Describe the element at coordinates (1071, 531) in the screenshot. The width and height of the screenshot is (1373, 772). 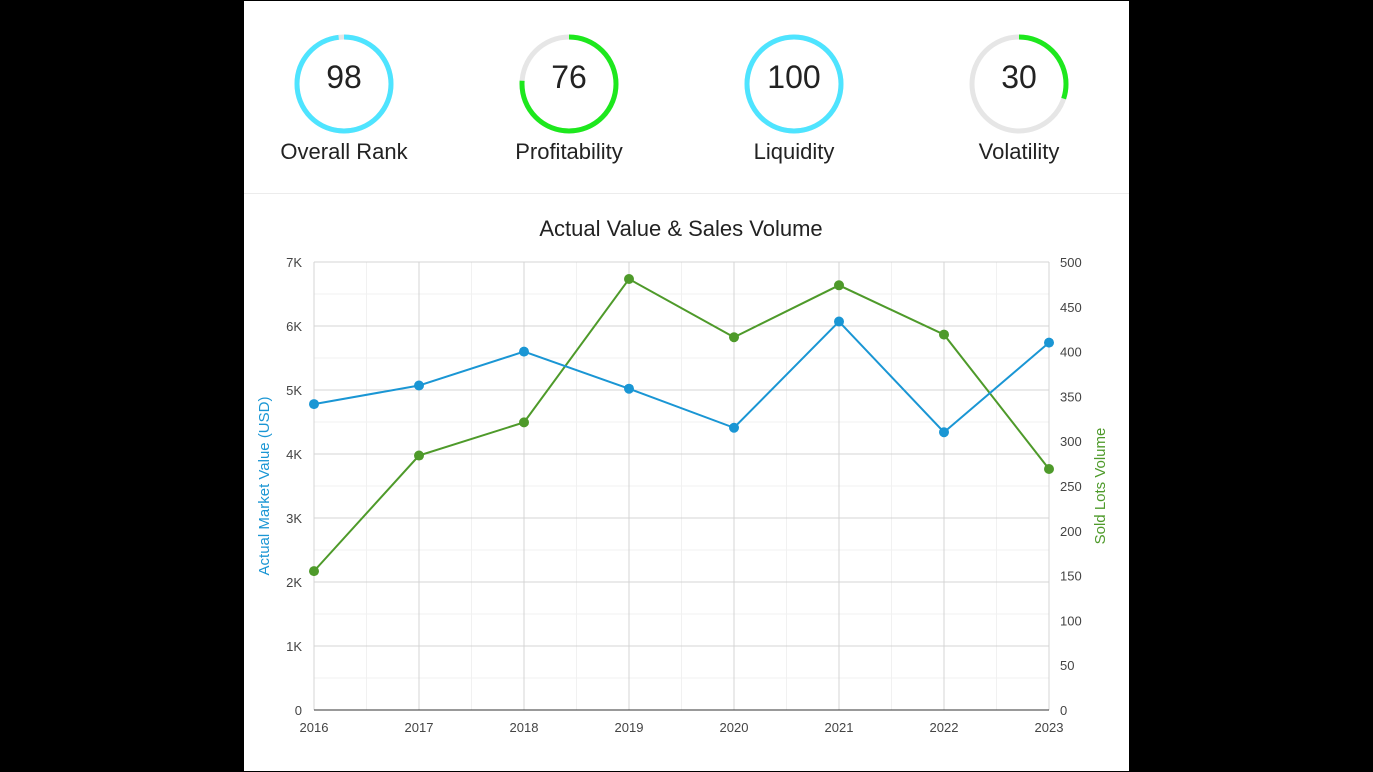
I see `y-right-tick-label: 200` at that location.